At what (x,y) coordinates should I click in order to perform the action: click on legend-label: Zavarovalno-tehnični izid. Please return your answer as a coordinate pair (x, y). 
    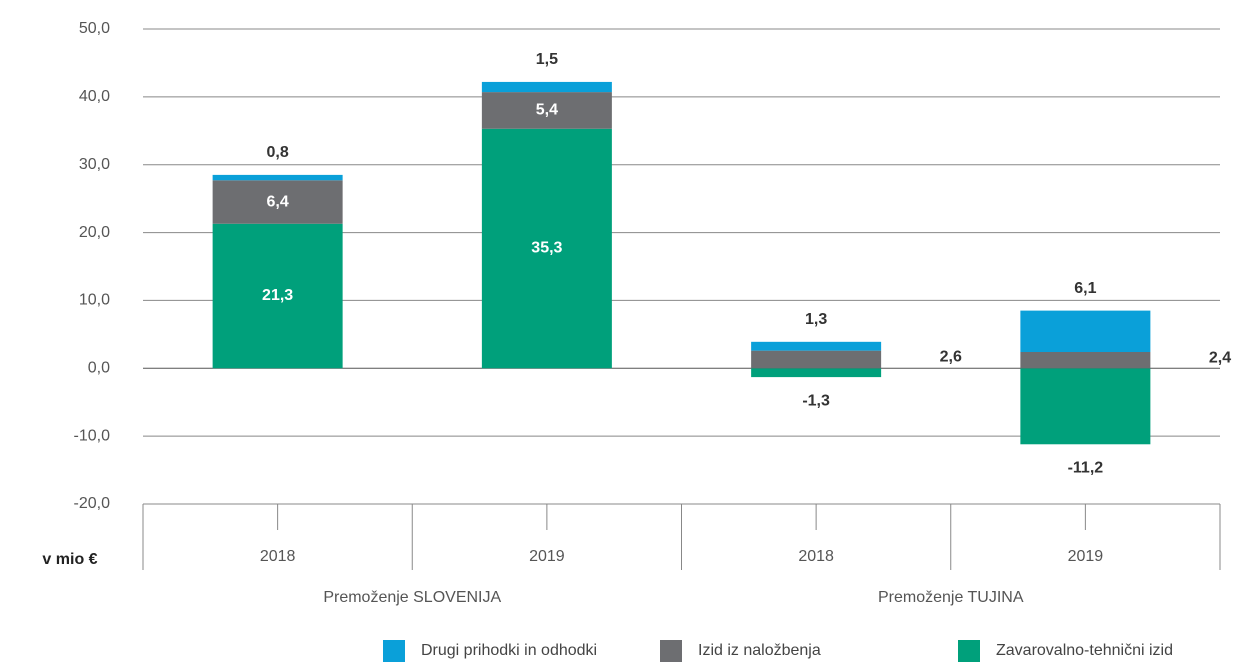
    Looking at the image, I should click on (1084, 650).